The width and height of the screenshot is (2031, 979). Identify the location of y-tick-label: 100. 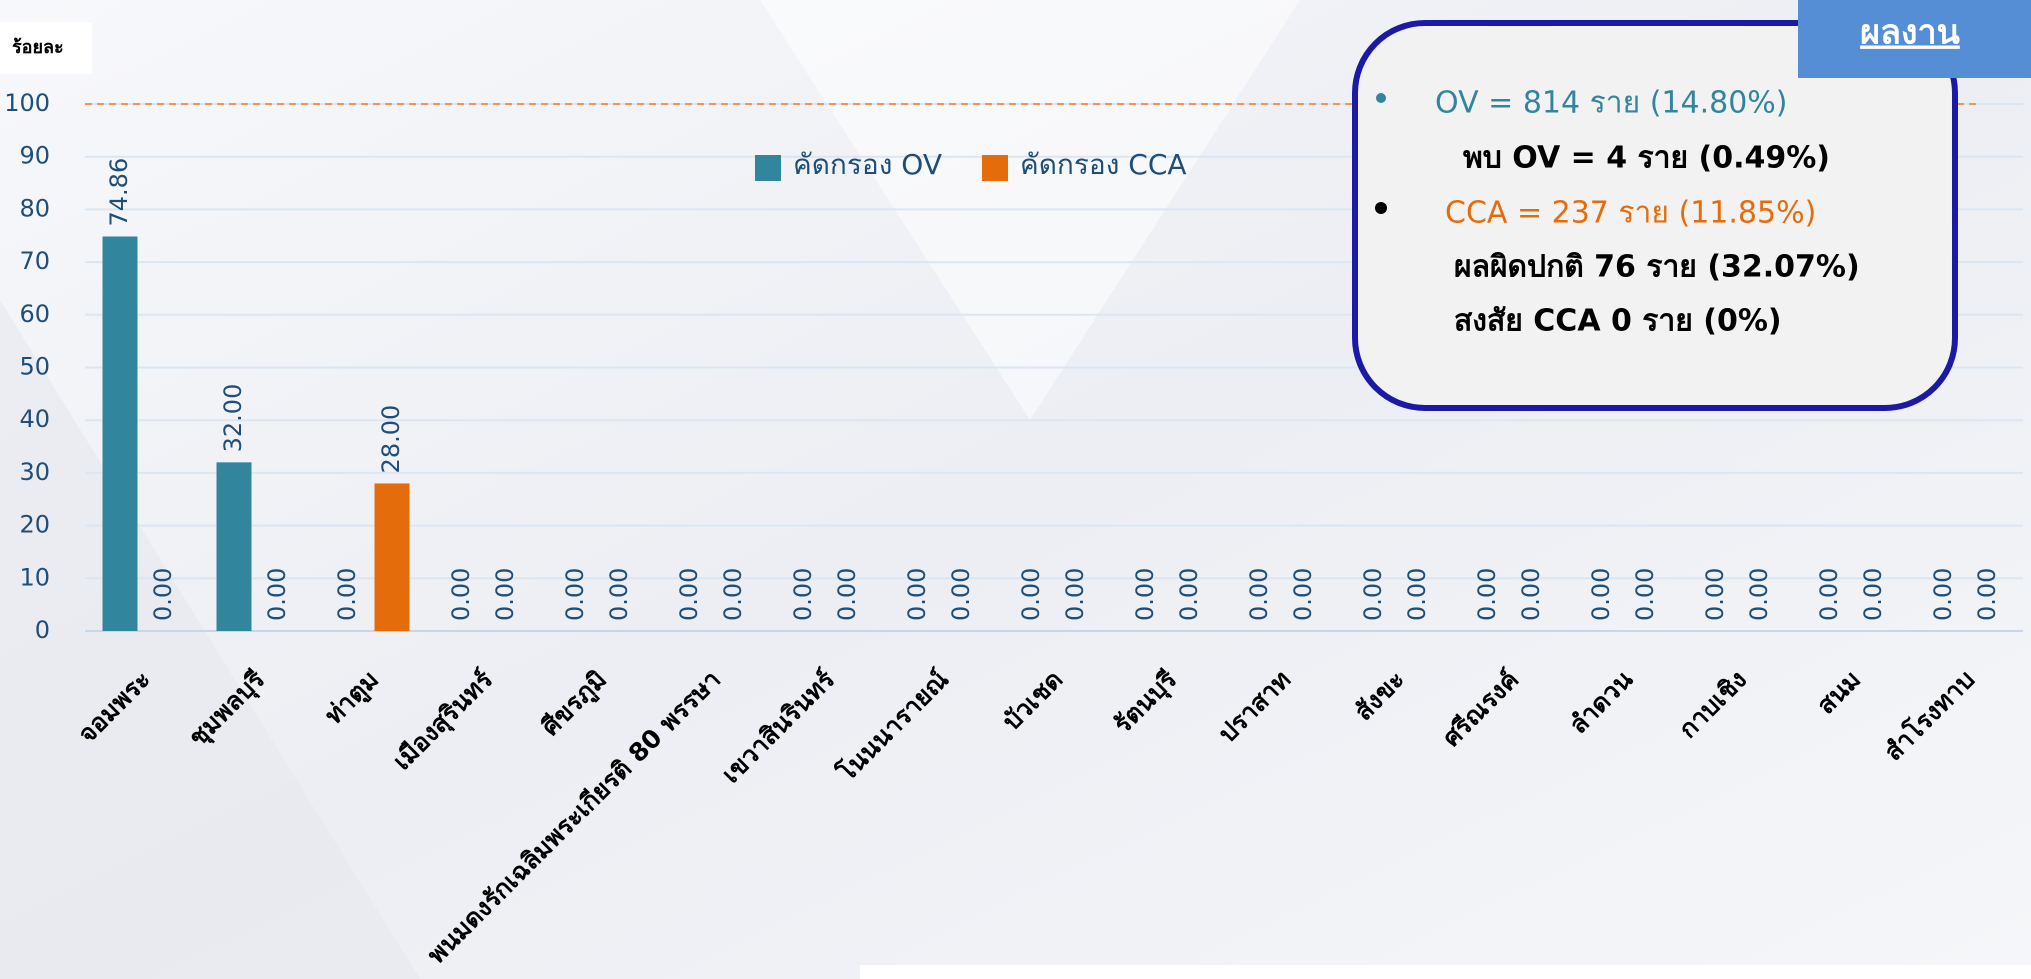
(27, 103).